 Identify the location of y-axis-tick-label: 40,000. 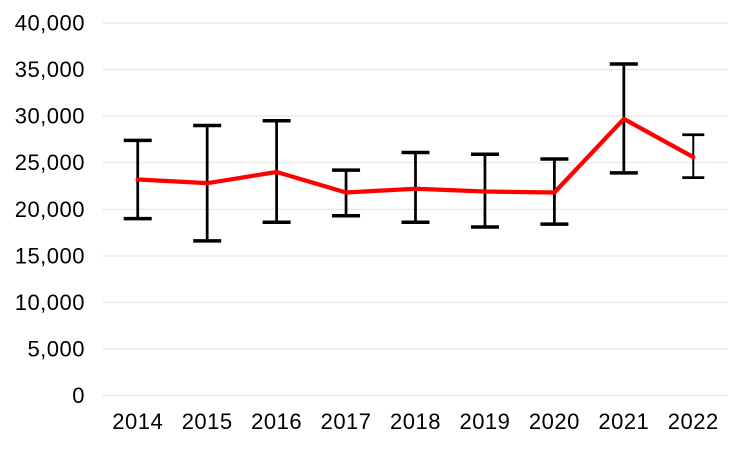
(50, 23).